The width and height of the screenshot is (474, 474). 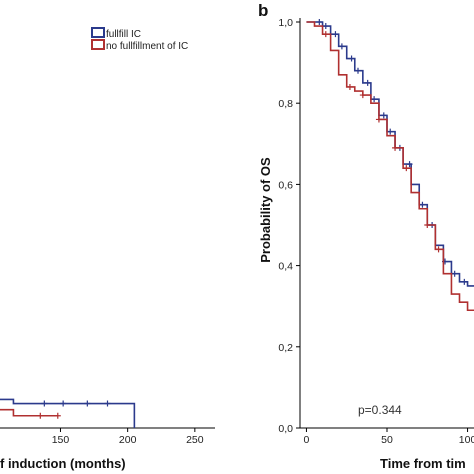 I want to click on left-x-axis-title: f induction (months), so click(x=63, y=463).